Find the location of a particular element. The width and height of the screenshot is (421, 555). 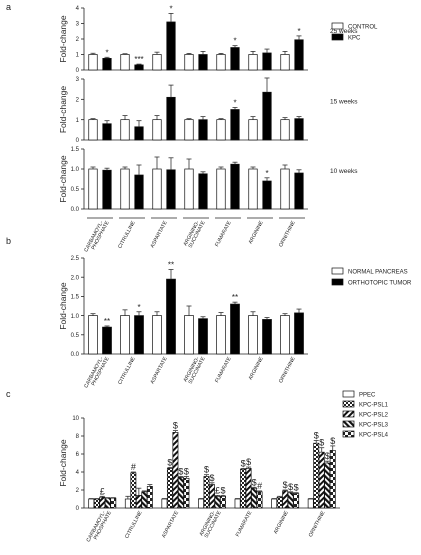

panel-label-b: b is located at coordinates (8, 241).